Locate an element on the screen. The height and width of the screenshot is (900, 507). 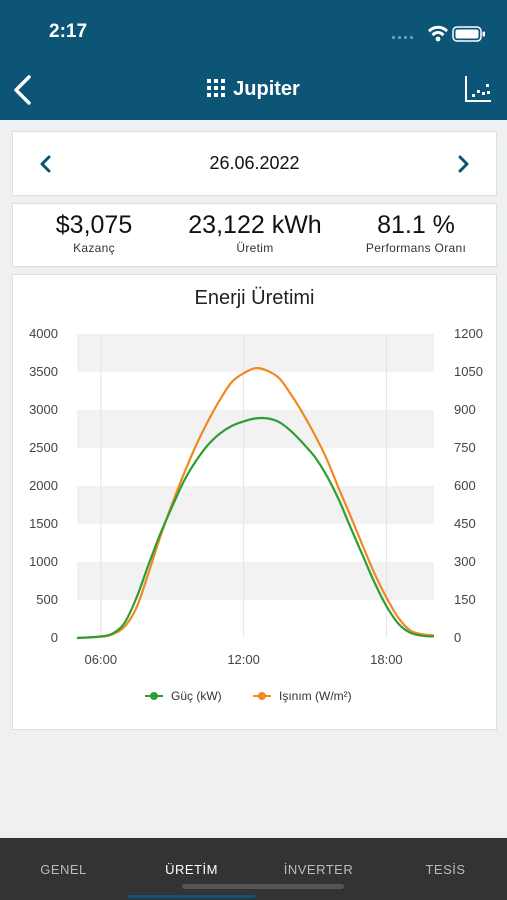
page-title: Jupiter is located at coordinates (266, 89).